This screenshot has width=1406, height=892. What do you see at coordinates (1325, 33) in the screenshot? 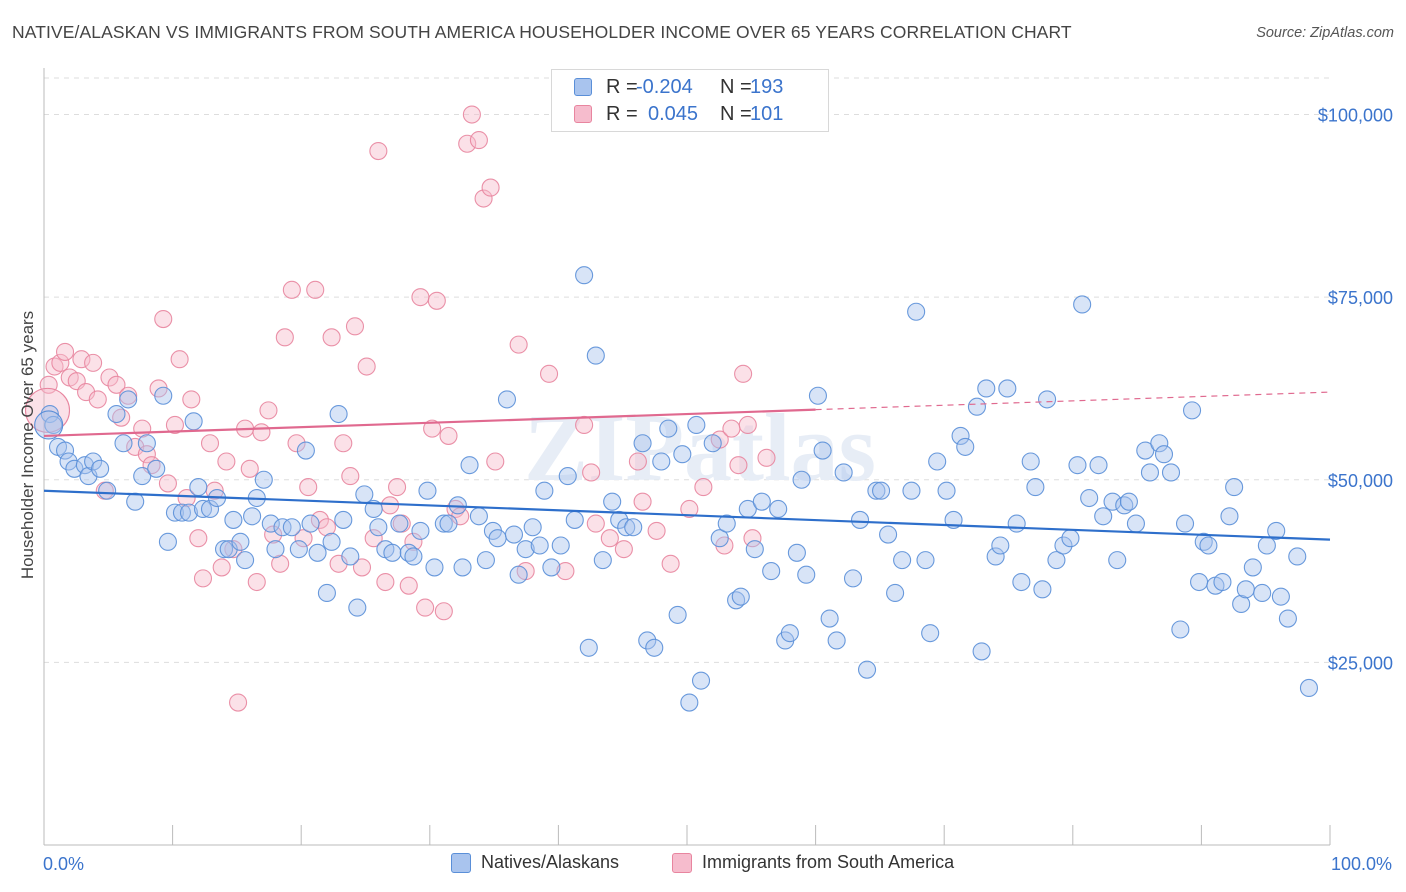
I see `source-label: Source: ZipAtlas.com` at bounding box center [1325, 33].